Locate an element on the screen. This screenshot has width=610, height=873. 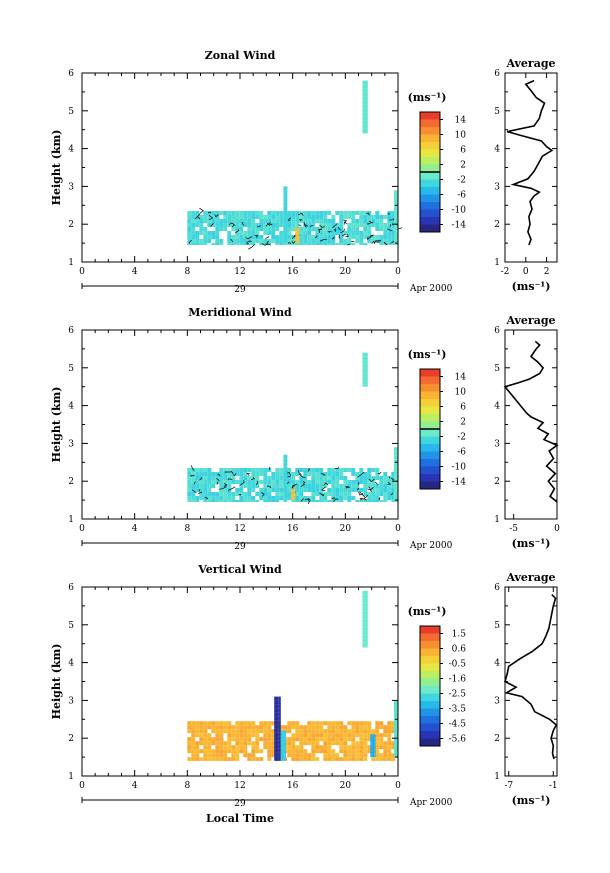
heatmap-field is located at coordinates (295, 165).